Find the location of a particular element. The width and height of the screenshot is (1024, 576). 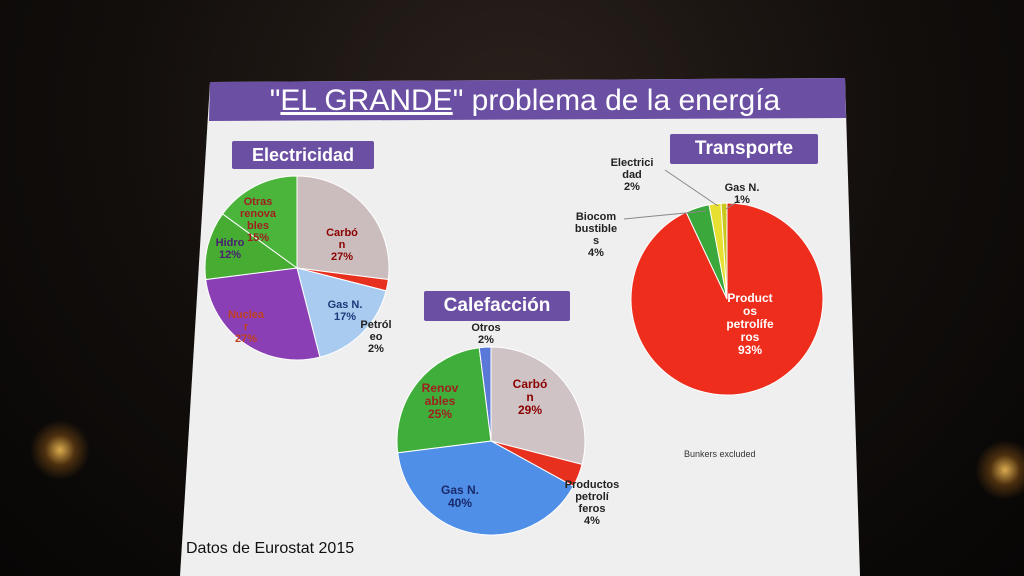

data-label-calefaccion-2: Gas N. 40% is located at coordinates (460, 496).